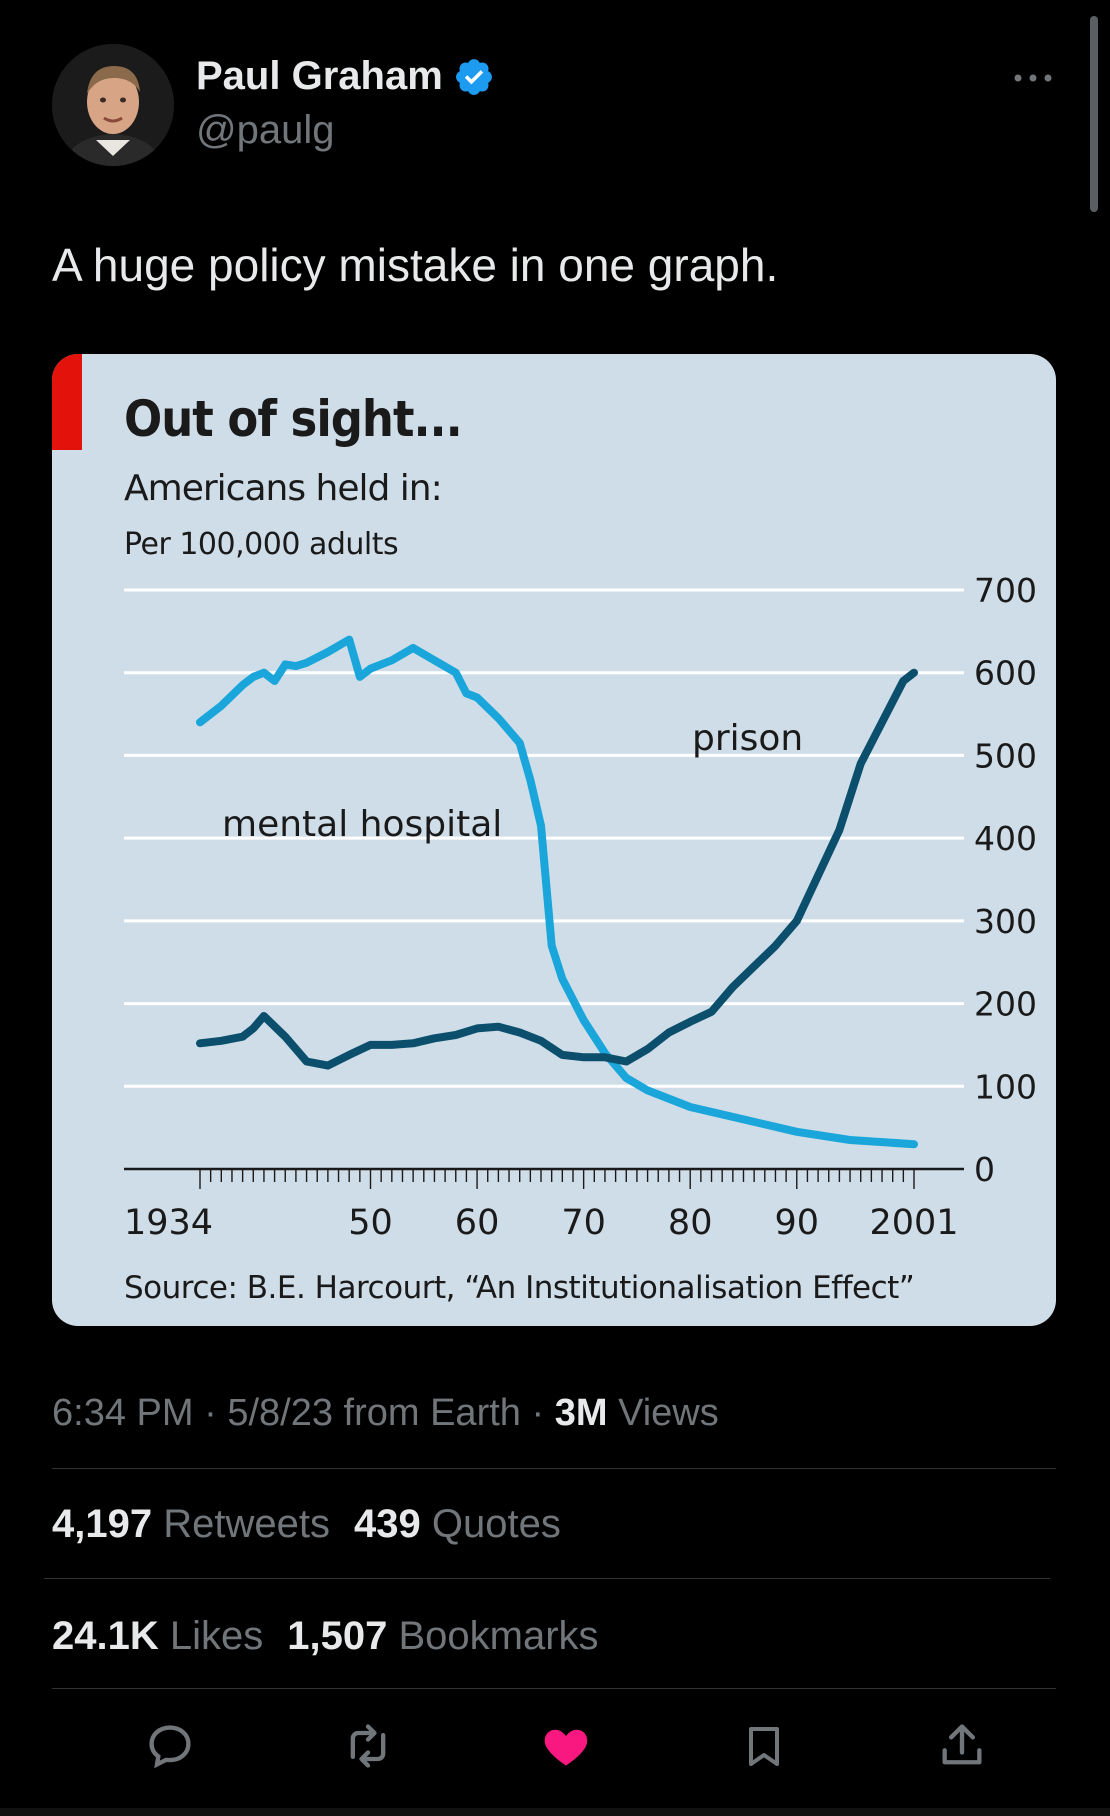 This screenshot has width=1110, height=1816. I want to click on y-tick-label: 0, so click(984, 1169).